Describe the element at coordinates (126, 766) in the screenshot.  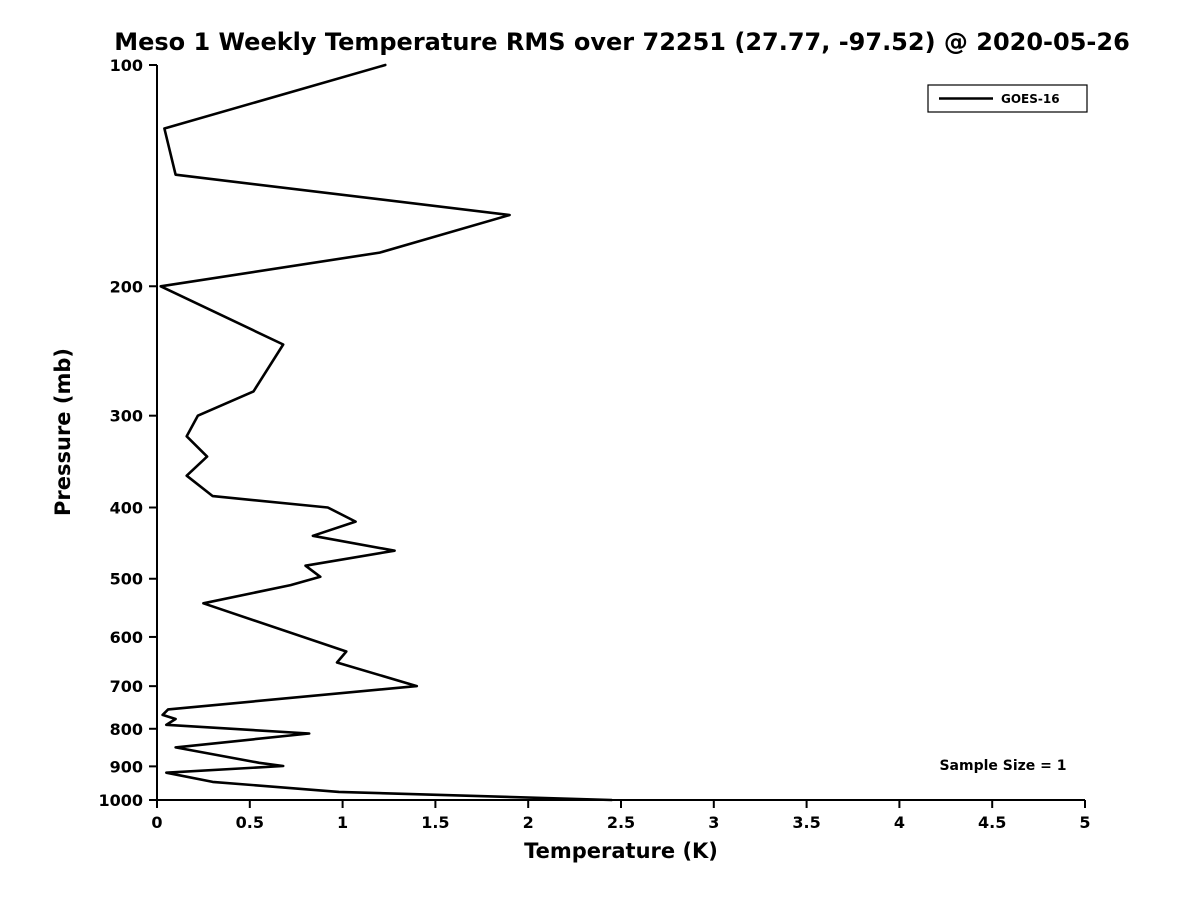
I see `y-tick-label: 900` at that location.